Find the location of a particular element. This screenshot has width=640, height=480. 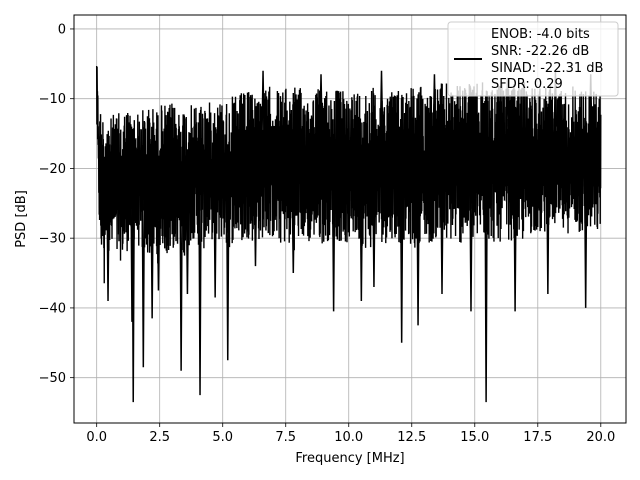

y-tick-label: −10 is located at coordinates (52, 99).